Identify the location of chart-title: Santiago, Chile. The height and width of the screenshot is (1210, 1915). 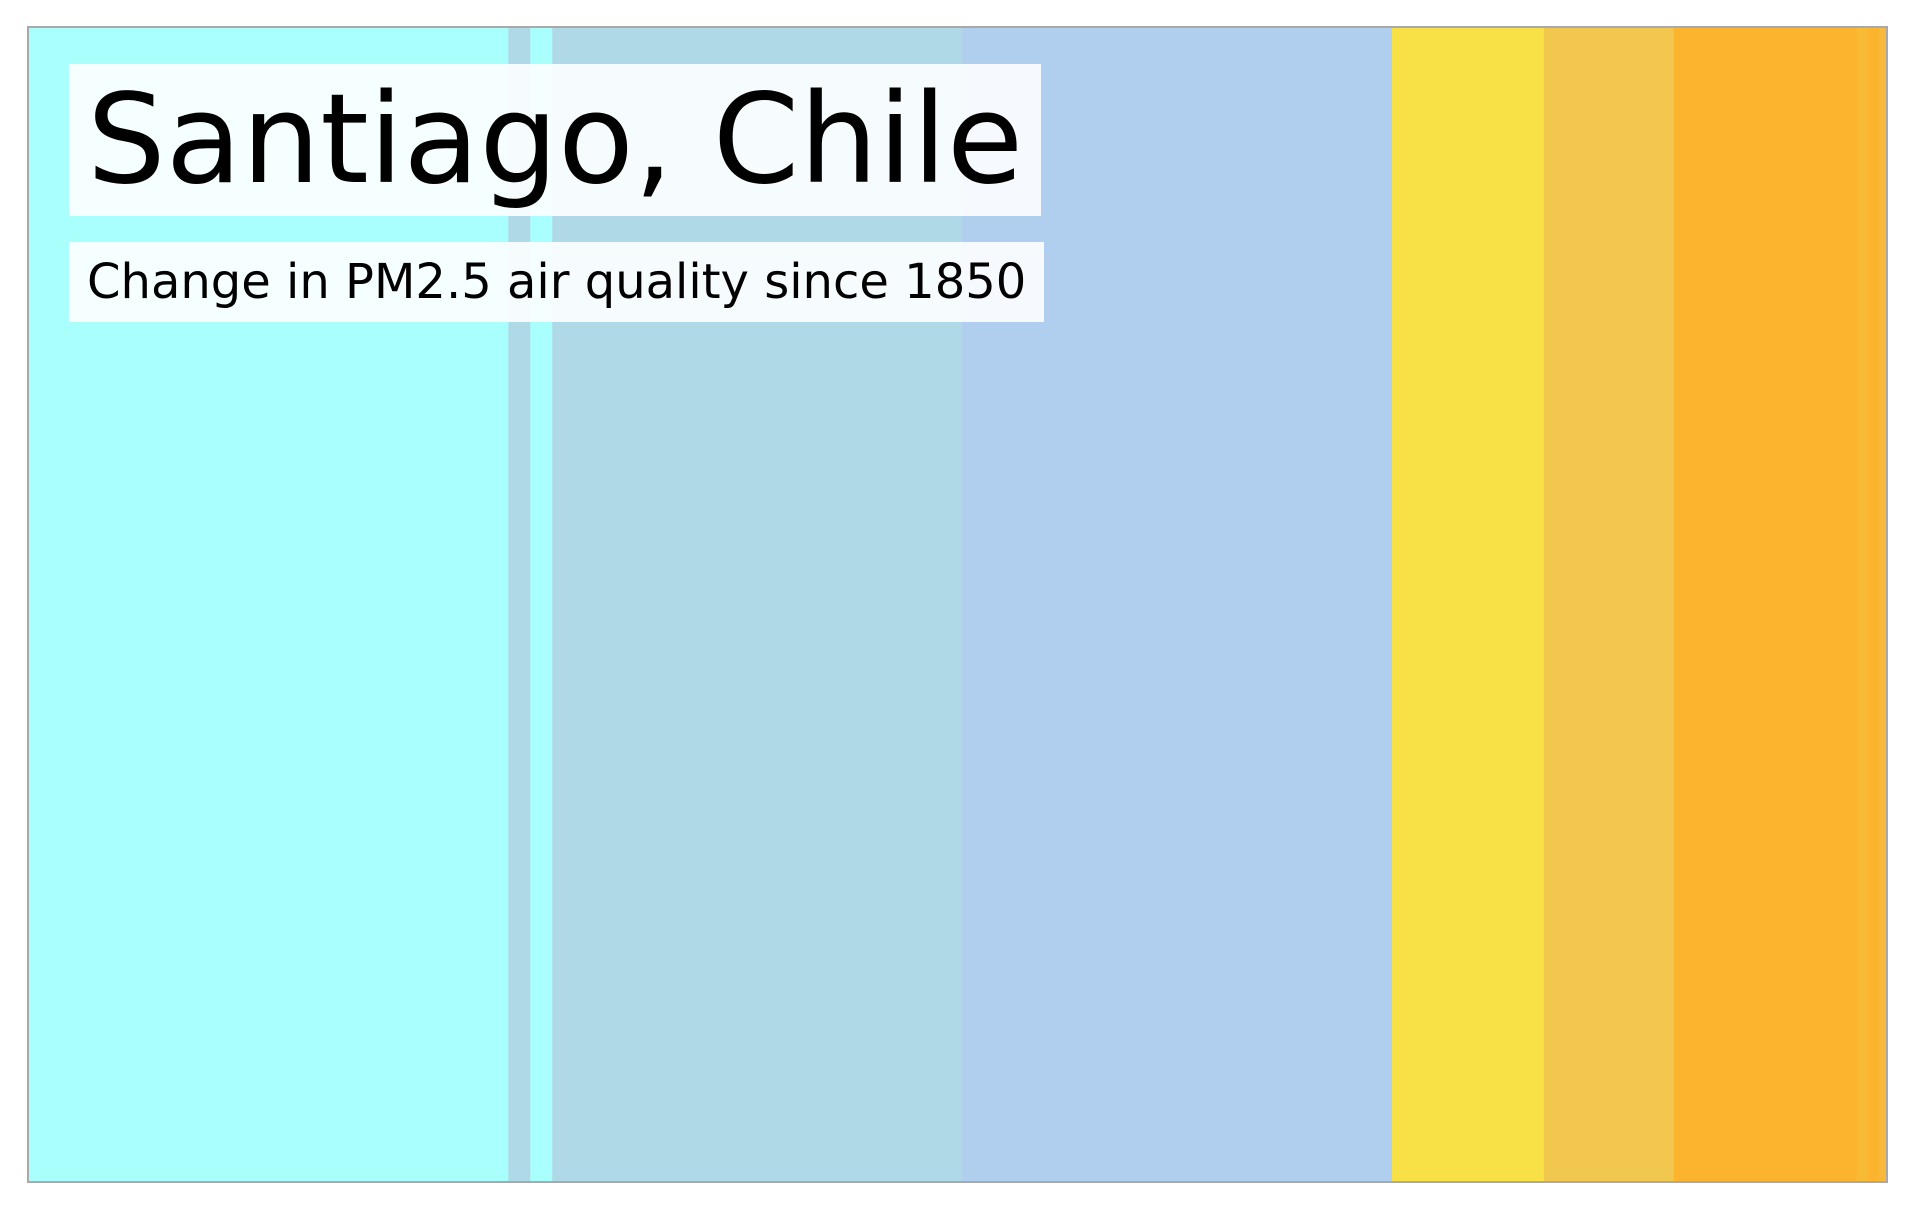
(555, 140).